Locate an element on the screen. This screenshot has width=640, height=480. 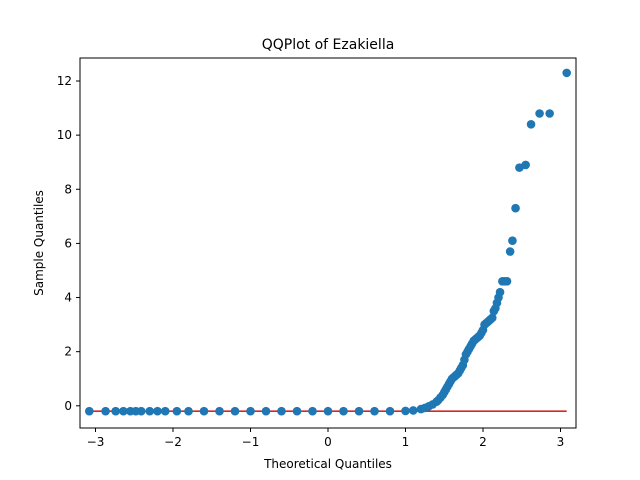
y-tick-label: 6 is located at coordinates (68, 243).